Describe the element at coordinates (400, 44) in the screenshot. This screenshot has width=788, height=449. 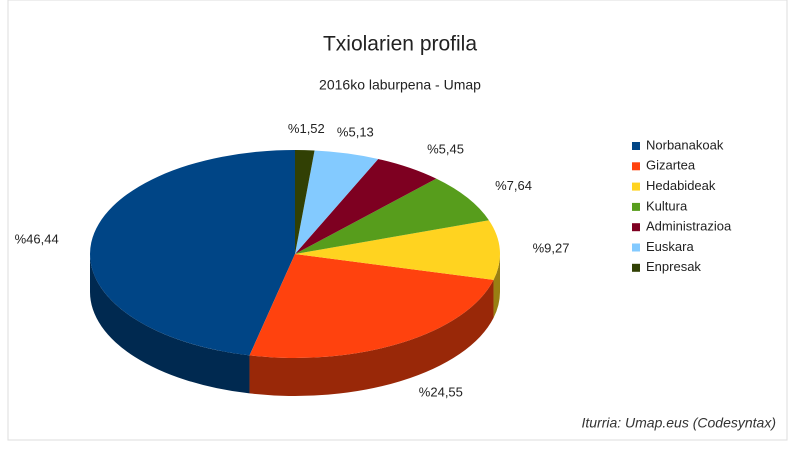
I see `chart-title: Txiolarien profila` at that location.